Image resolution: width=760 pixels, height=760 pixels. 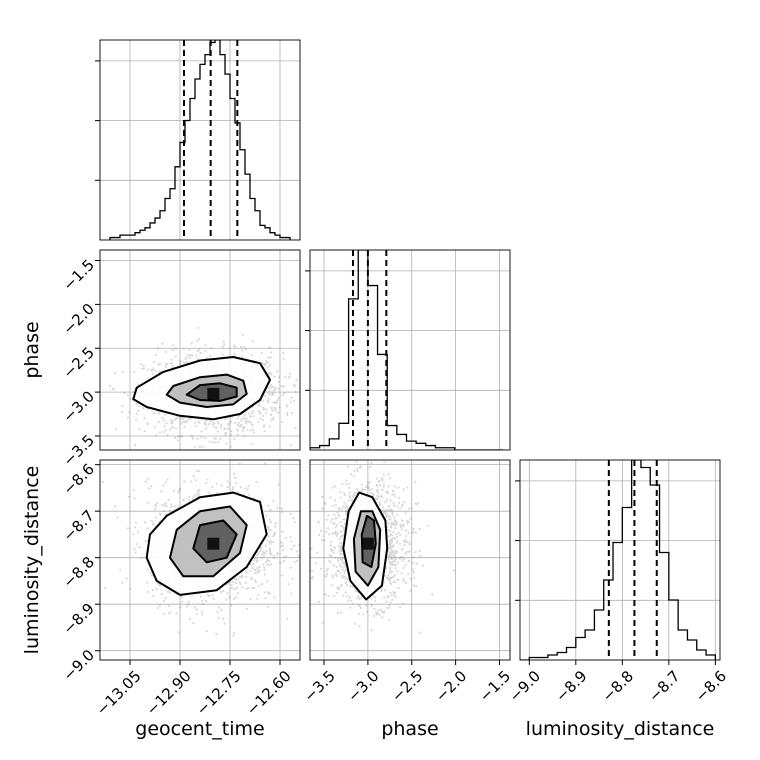 I want to click on x-tick-label: −12.75, so click(x=219, y=693).